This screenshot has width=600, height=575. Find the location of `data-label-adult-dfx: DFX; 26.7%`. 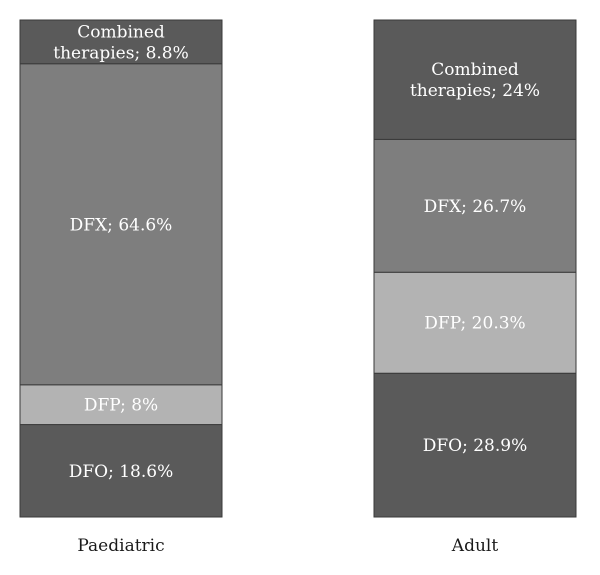

data-label-adult-dfx: DFX; 26.7% is located at coordinates (475, 207).